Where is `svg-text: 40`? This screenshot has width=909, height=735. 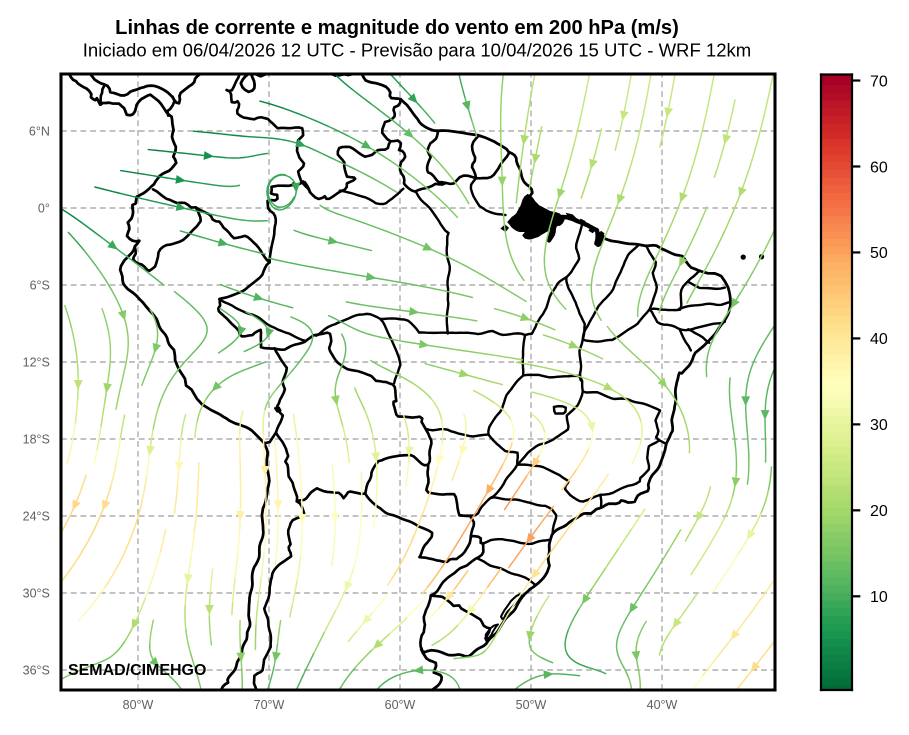 svg-text: 40 is located at coordinates (879, 339).